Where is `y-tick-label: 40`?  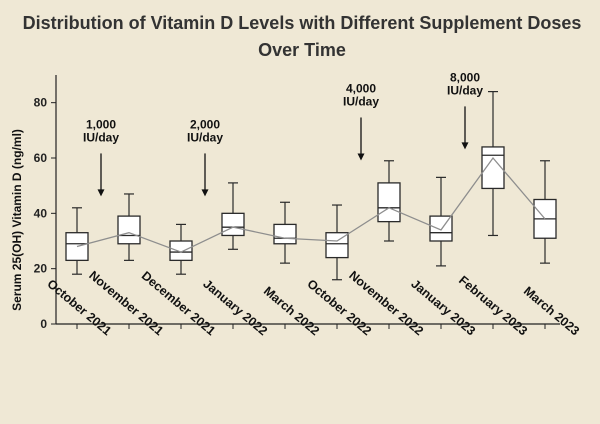 y-tick-label: 40 is located at coordinates (41, 213).